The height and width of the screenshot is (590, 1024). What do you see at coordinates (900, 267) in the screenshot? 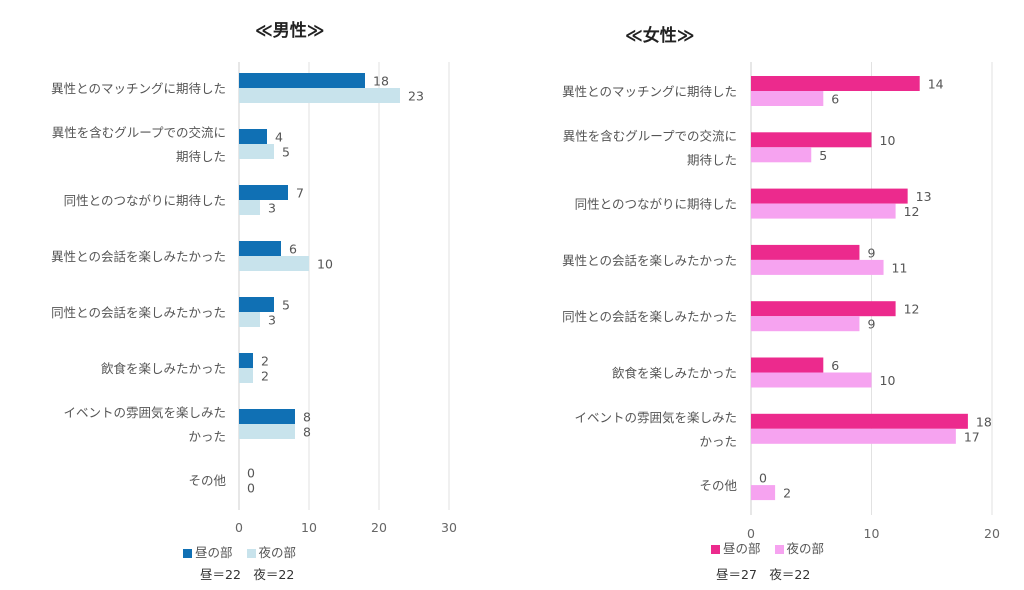
I see `data-label: 11` at bounding box center [900, 267].